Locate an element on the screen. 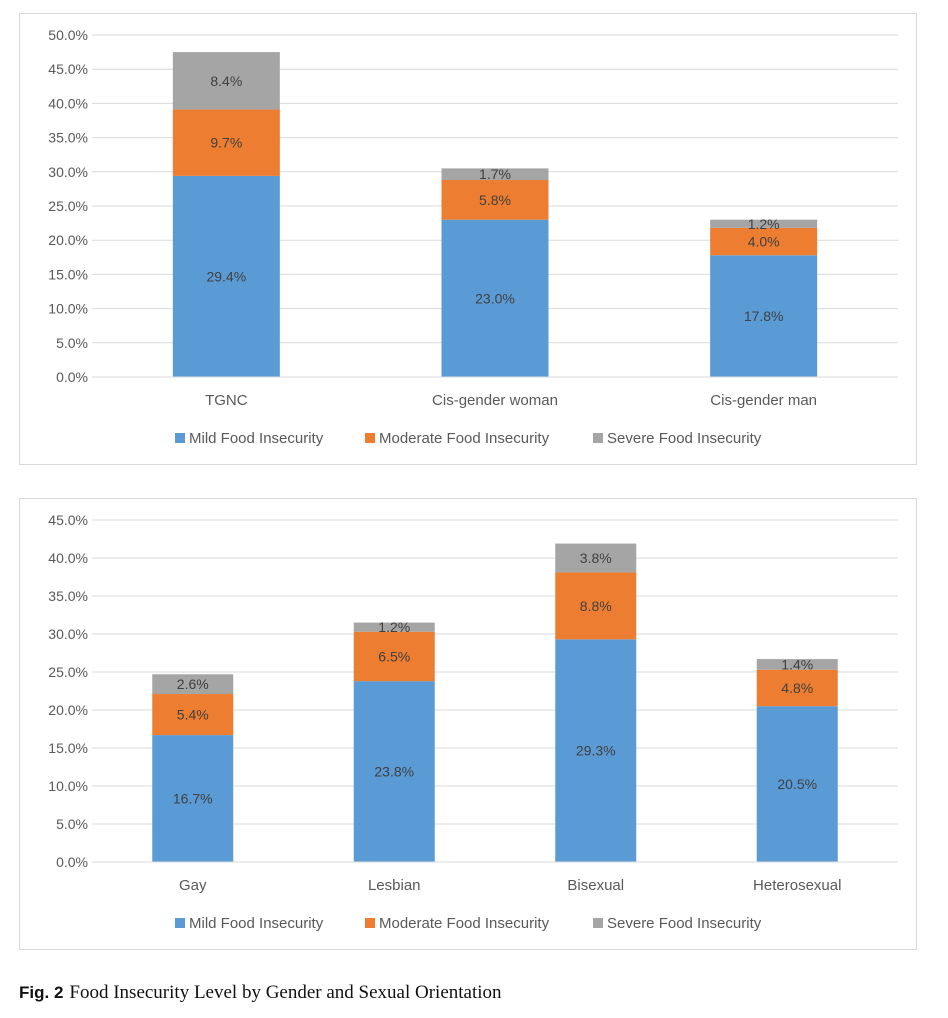 The image size is (948, 1018). data-label: 5.4% is located at coordinates (193, 715).